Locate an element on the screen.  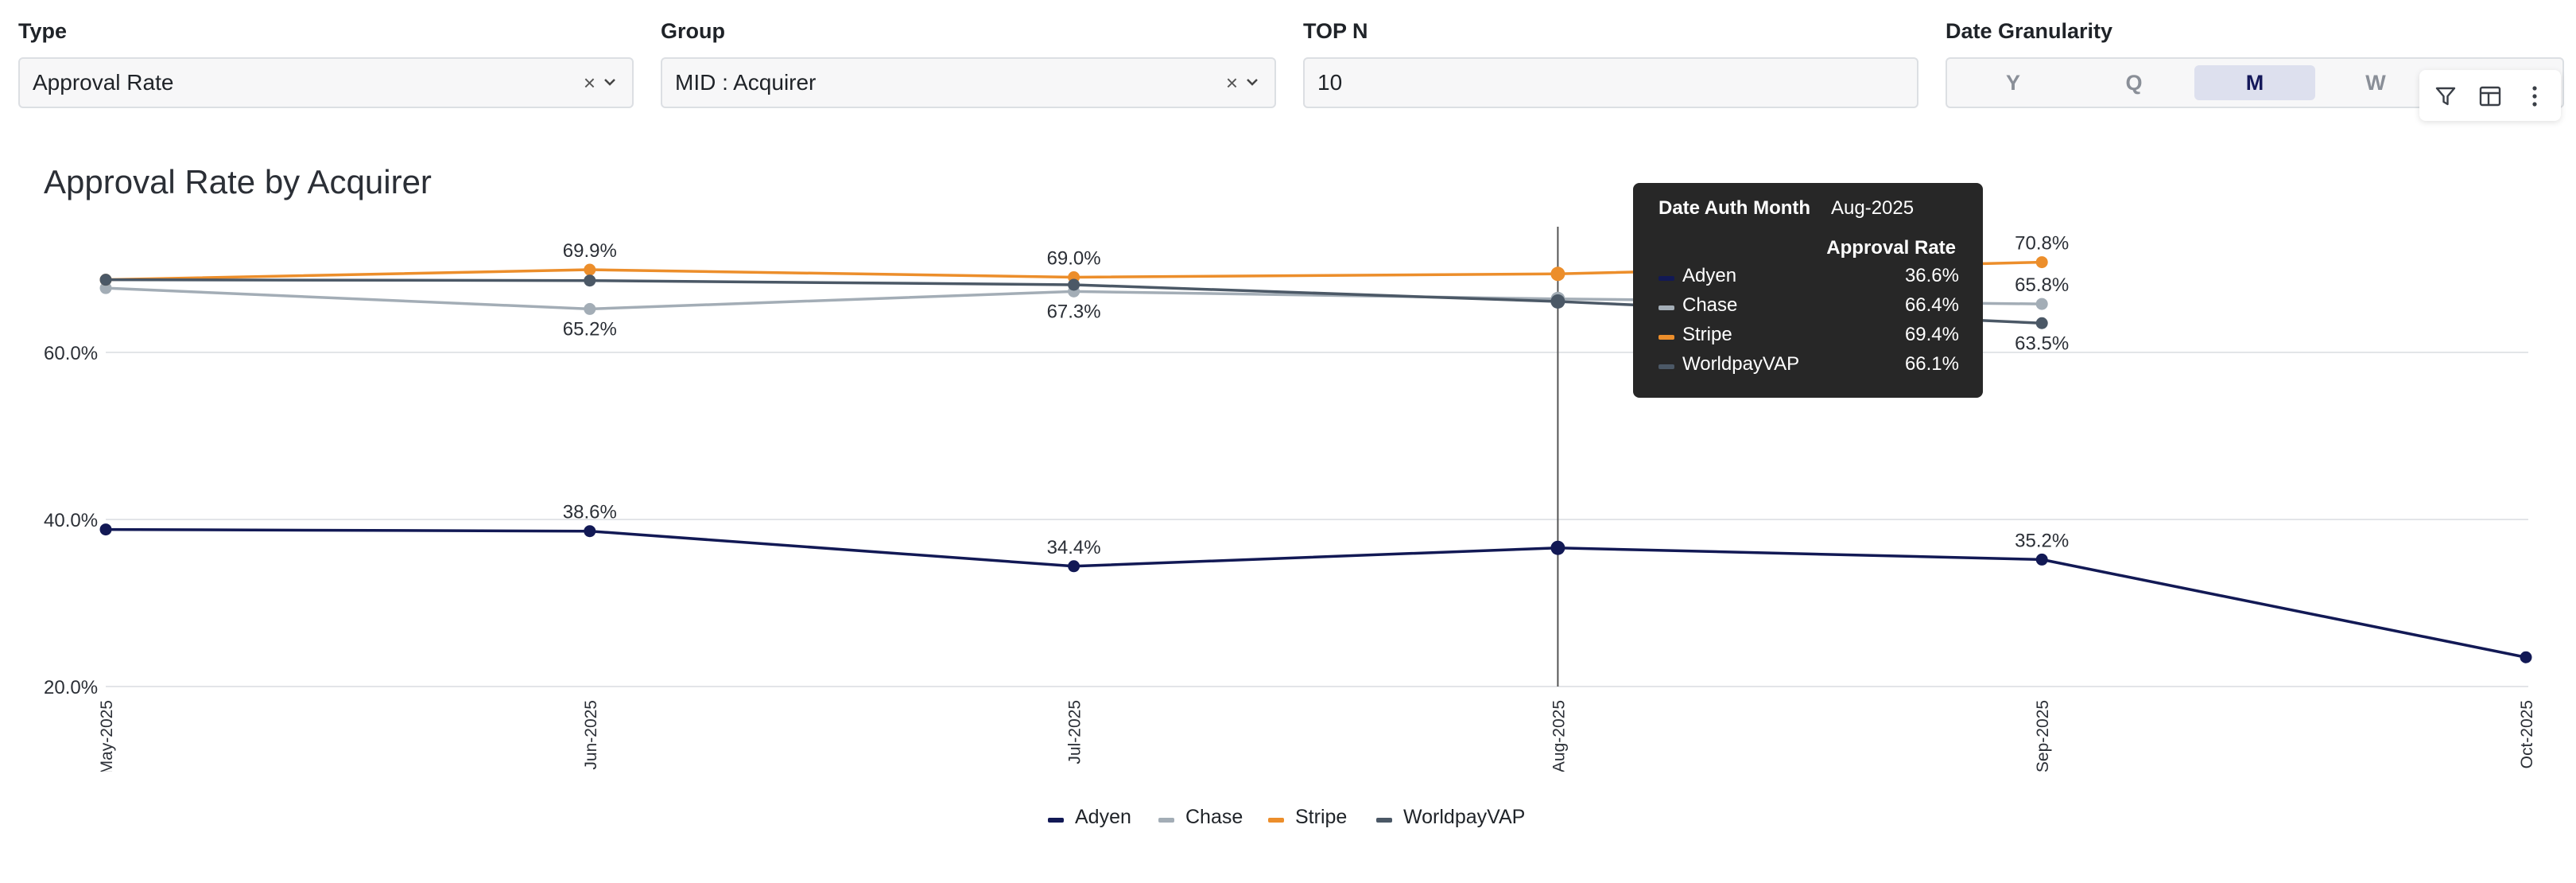
type-filter: Type Approval Rate × is located at coordinates (326, 63).